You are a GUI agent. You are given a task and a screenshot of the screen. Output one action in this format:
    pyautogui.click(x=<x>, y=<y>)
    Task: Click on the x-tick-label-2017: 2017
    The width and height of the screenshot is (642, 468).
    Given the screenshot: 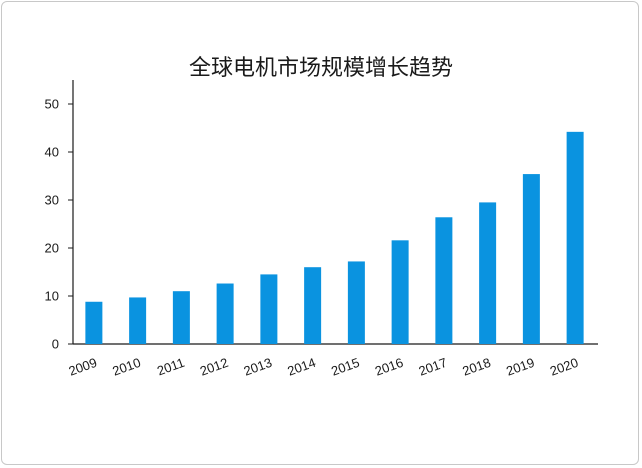 What is the action you would take?
    pyautogui.click(x=433, y=367)
    